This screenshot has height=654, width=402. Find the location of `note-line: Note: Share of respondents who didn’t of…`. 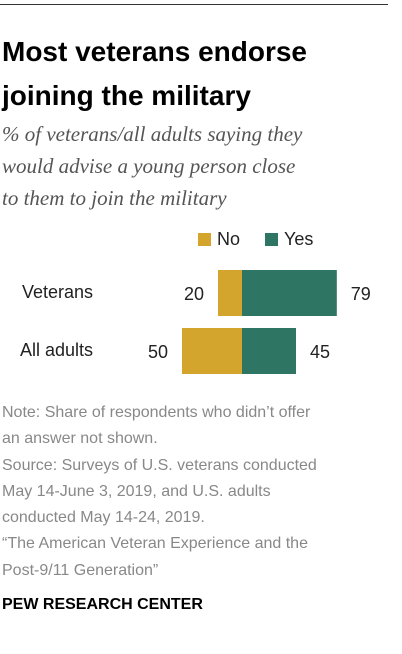

note-line: Note: Share of respondents who didn’t of… is located at coordinates (156, 412).